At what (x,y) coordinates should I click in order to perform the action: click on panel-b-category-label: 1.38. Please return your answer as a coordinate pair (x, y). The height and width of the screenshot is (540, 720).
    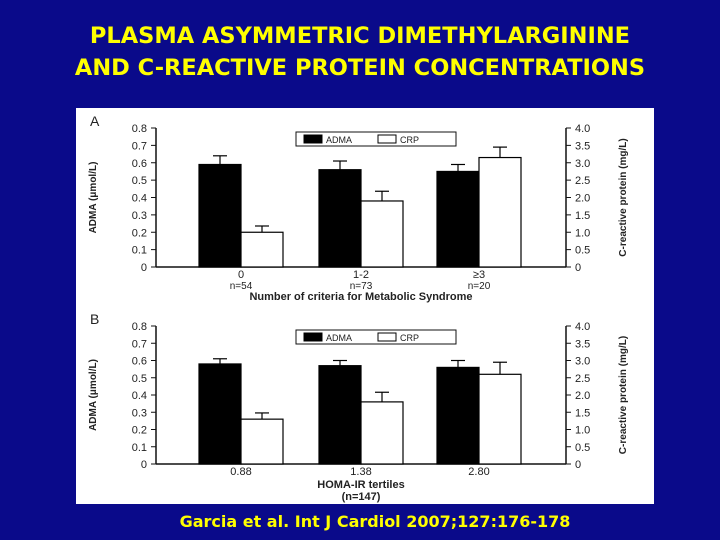
    Looking at the image, I should click on (360, 472).